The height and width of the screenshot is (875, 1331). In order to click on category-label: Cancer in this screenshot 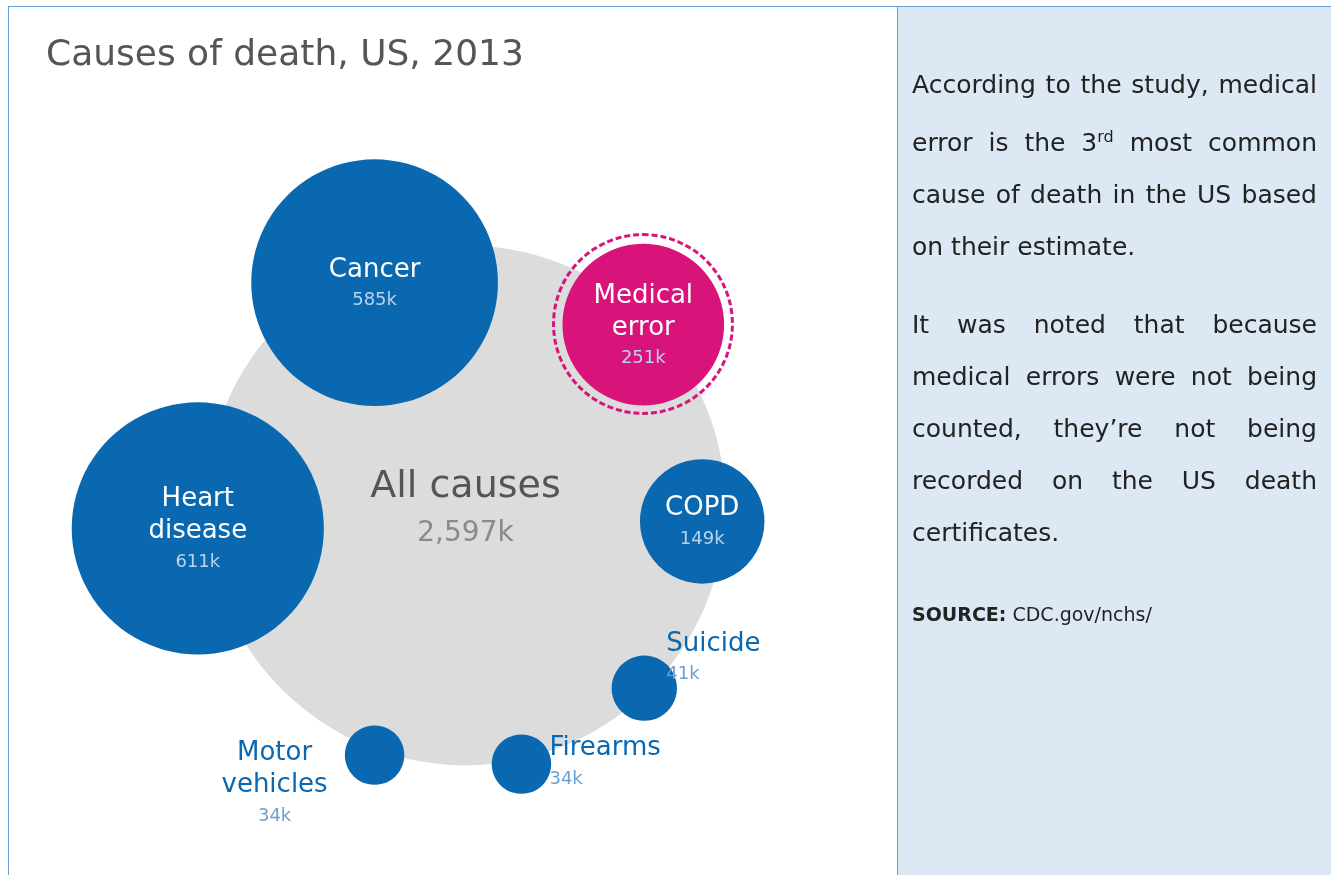, I will do `click(374, 267)`.